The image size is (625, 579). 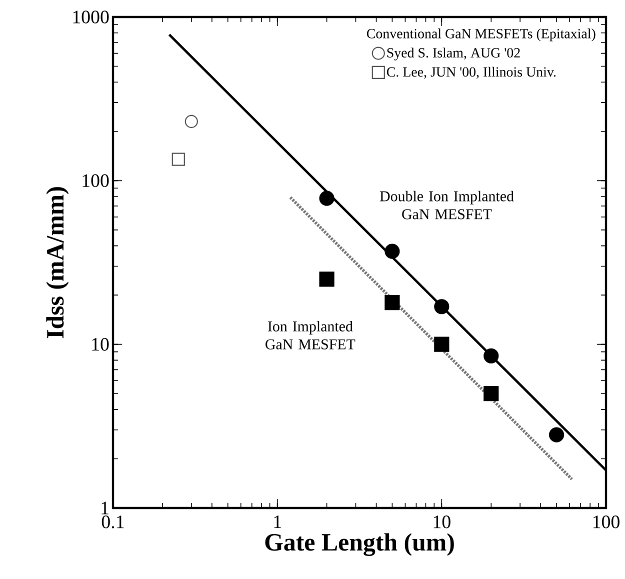 What do you see at coordinates (447, 205) in the screenshot?
I see `annotation: Double Ion Implanted GaN MESFET` at bounding box center [447, 205].